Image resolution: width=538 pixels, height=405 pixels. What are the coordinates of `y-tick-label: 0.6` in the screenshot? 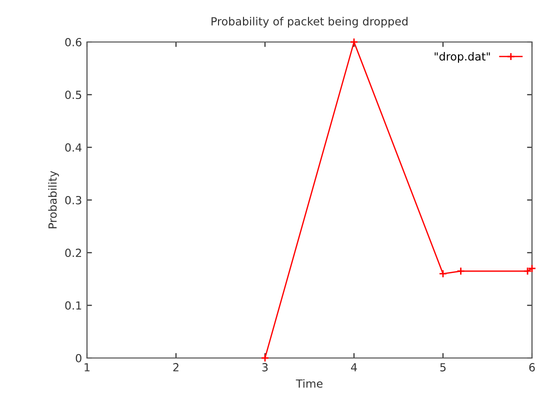 It's located at (73, 42).